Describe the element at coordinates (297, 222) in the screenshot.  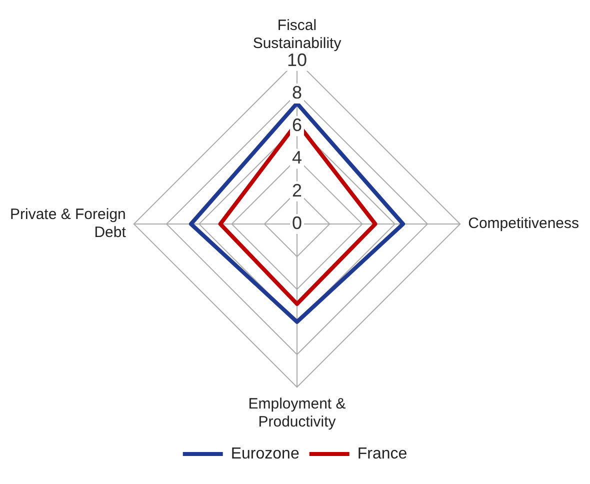
I see `y-tick-label: 0` at that location.